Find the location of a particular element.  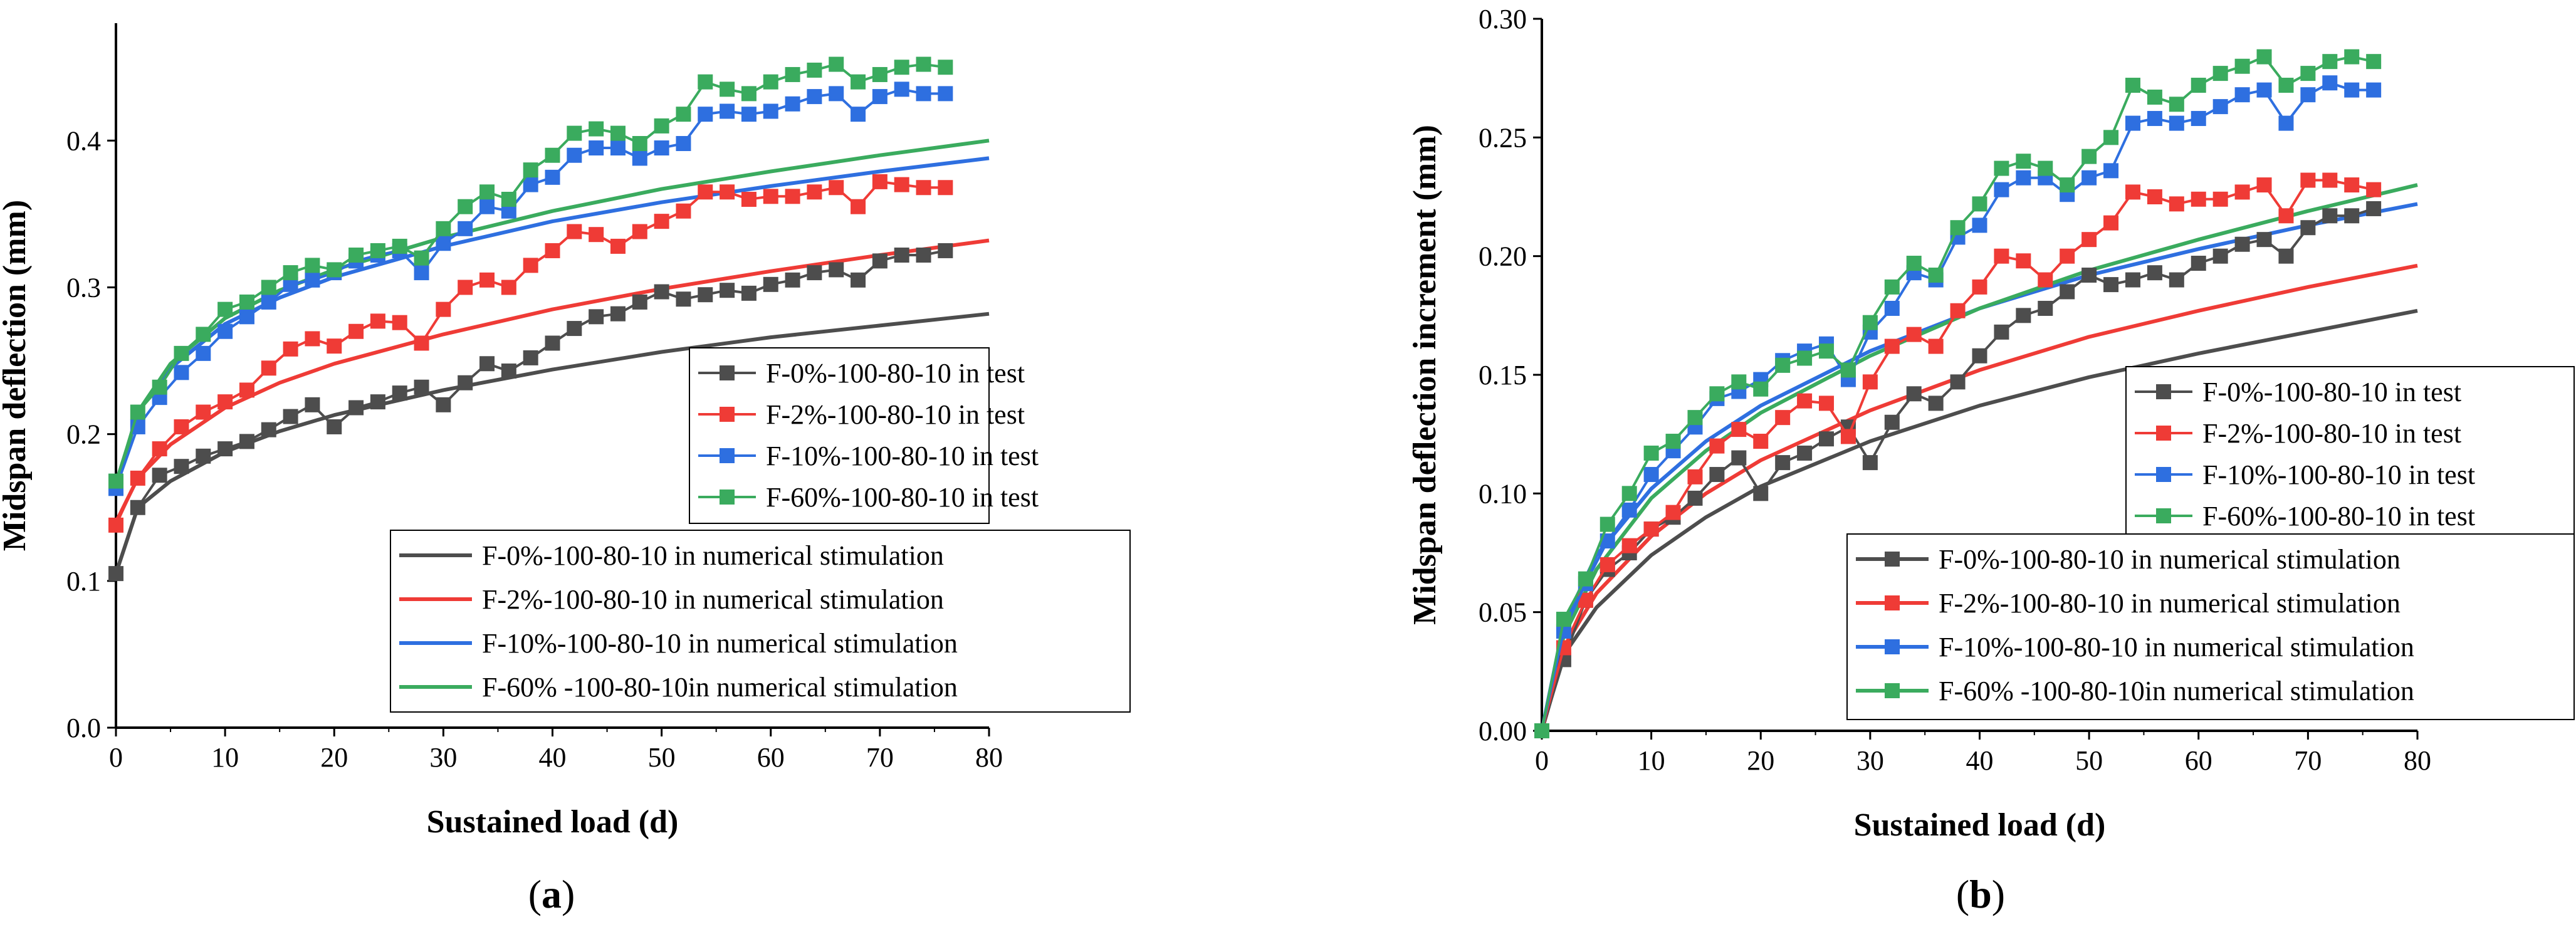

legend-test-label: F-60%-100-80-10 in test is located at coordinates (2338, 516).